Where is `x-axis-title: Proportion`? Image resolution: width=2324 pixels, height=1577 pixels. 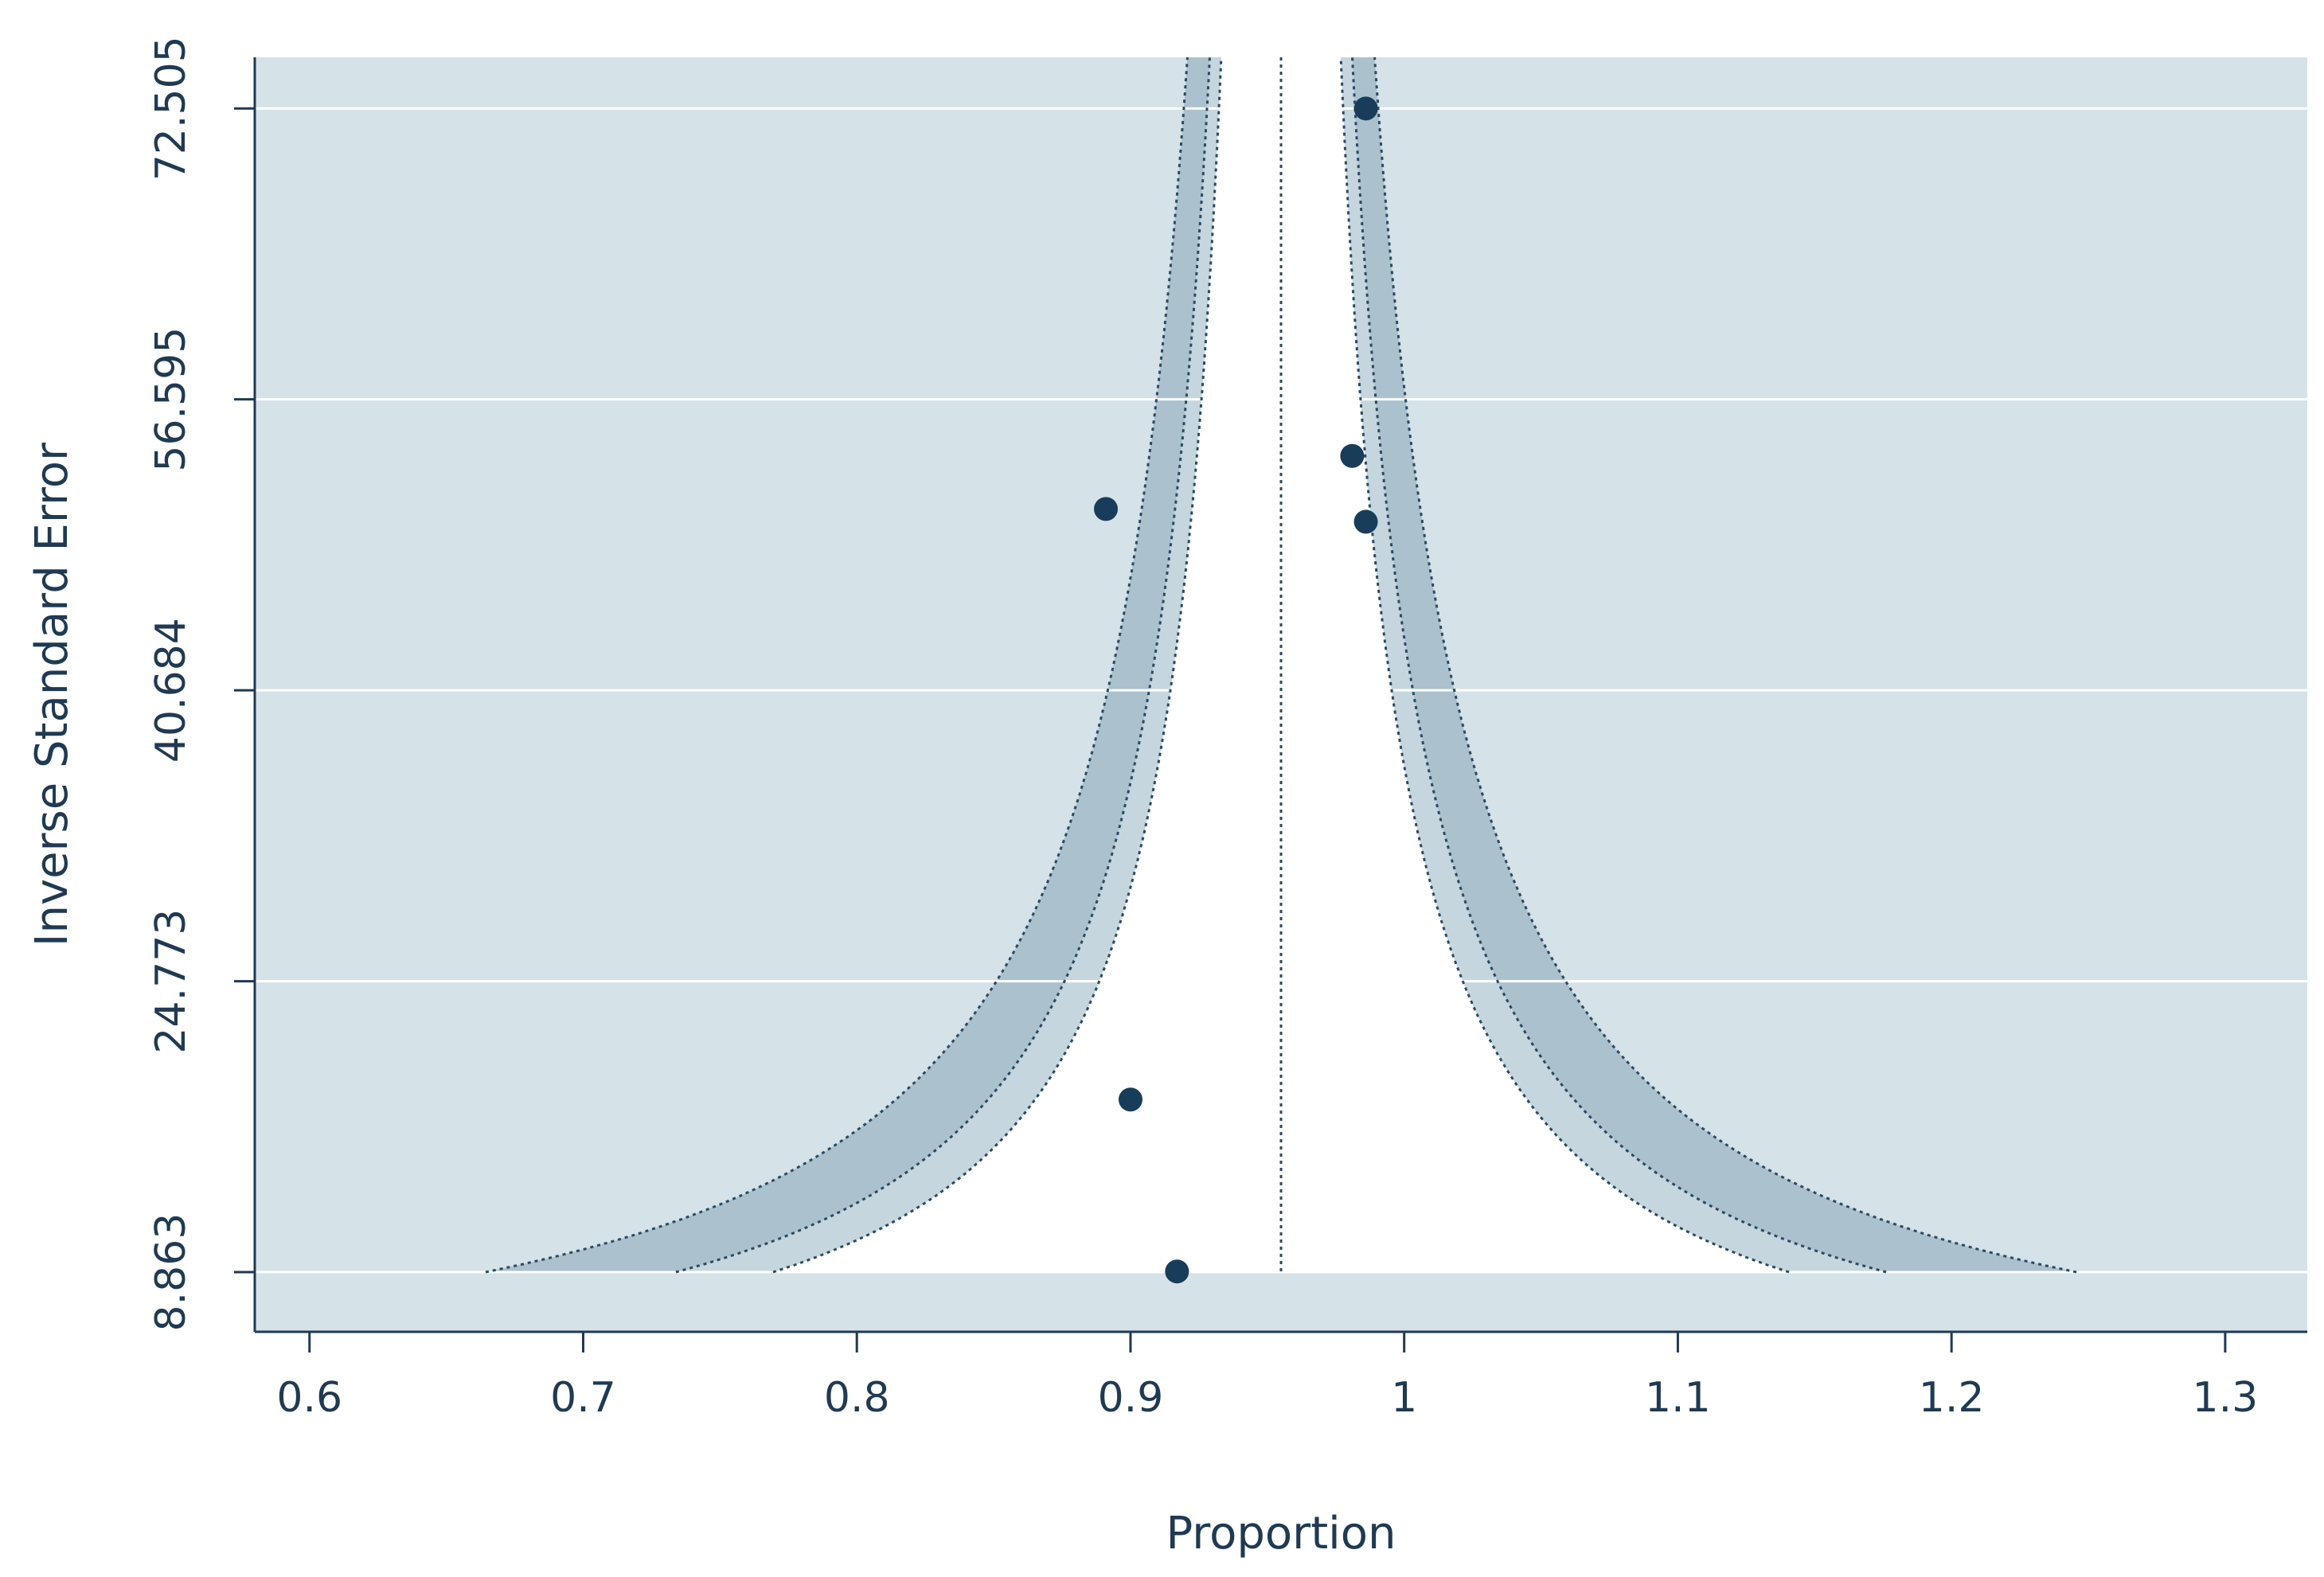
x-axis-title: Proportion is located at coordinates (1281, 1533).